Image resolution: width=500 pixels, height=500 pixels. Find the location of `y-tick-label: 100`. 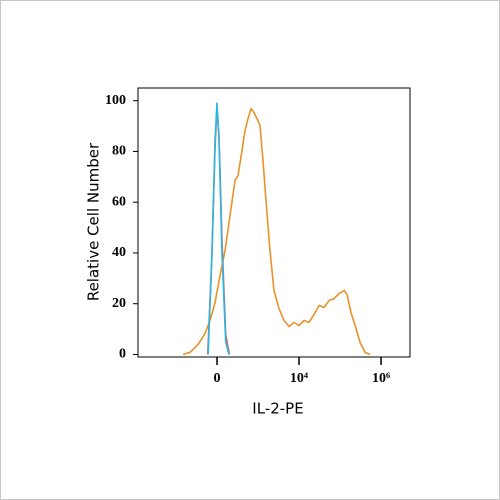

y-tick-label: 100 is located at coordinates (115, 100).